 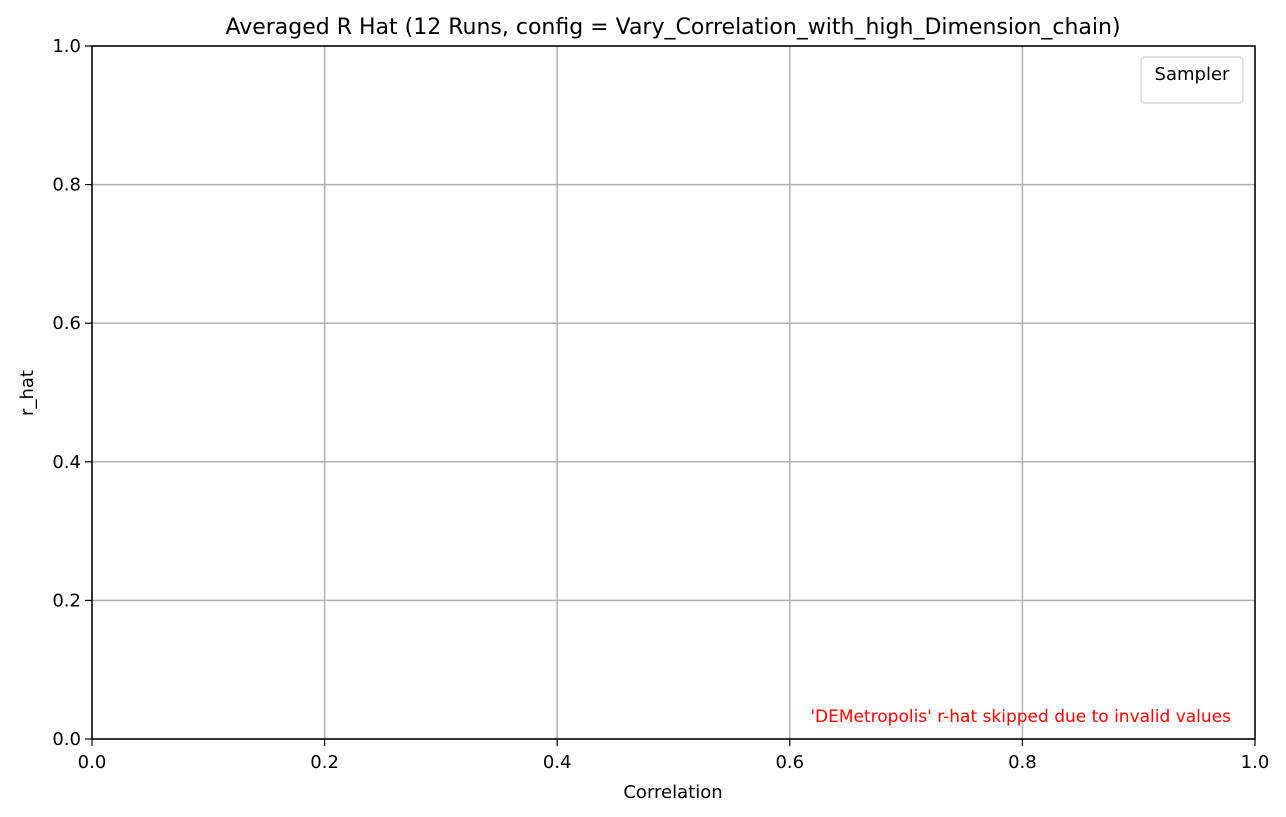 What do you see at coordinates (66, 739) in the screenshot?
I see `y-tick-label: 0.0` at bounding box center [66, 739].